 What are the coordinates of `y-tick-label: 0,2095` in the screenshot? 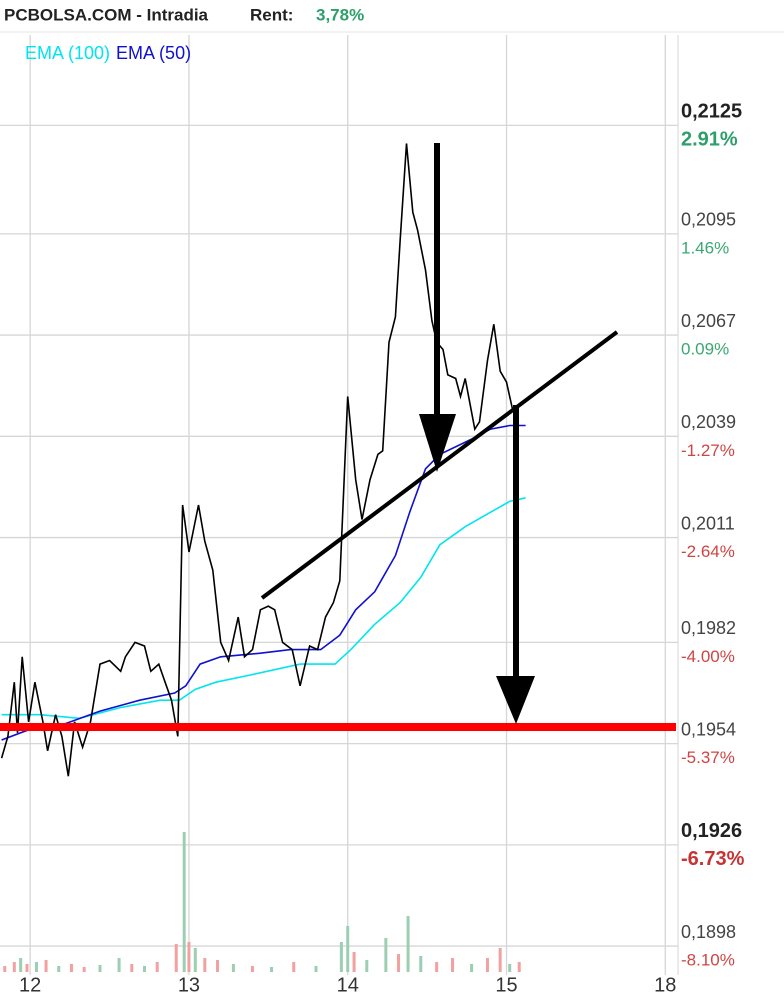 It's located at (708, 220).